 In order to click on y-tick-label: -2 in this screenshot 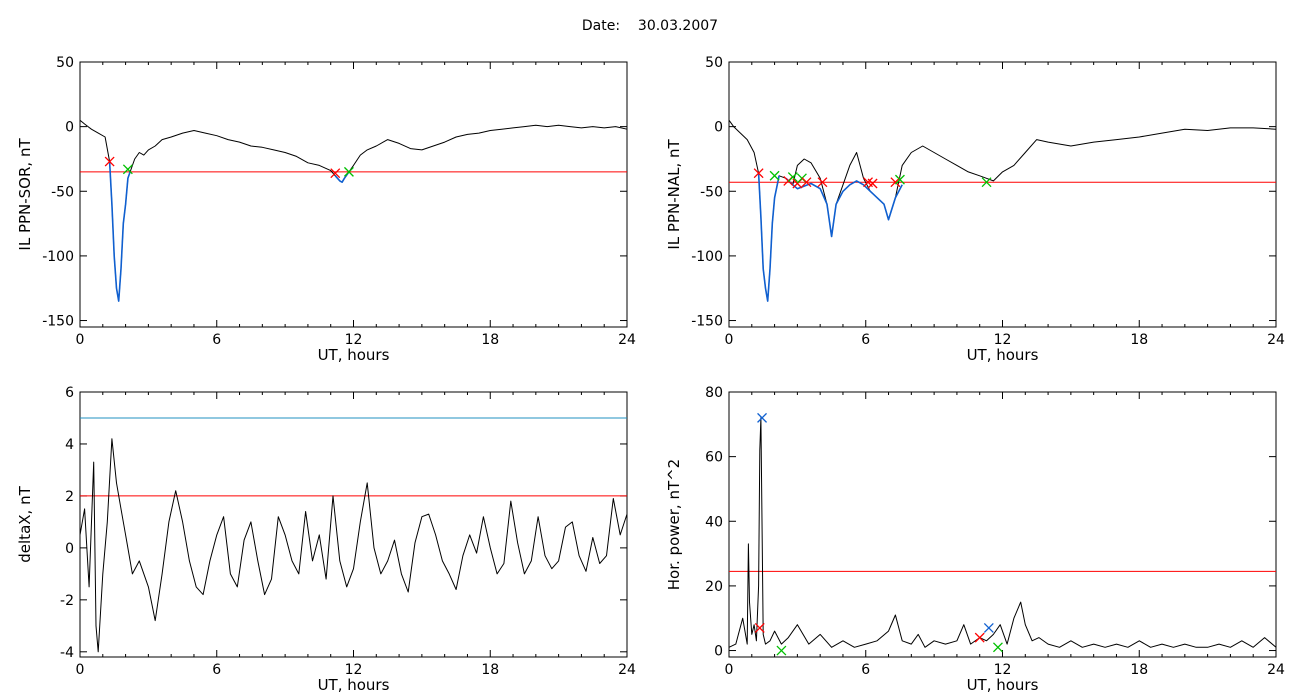, I will do `click(67, 601)`.